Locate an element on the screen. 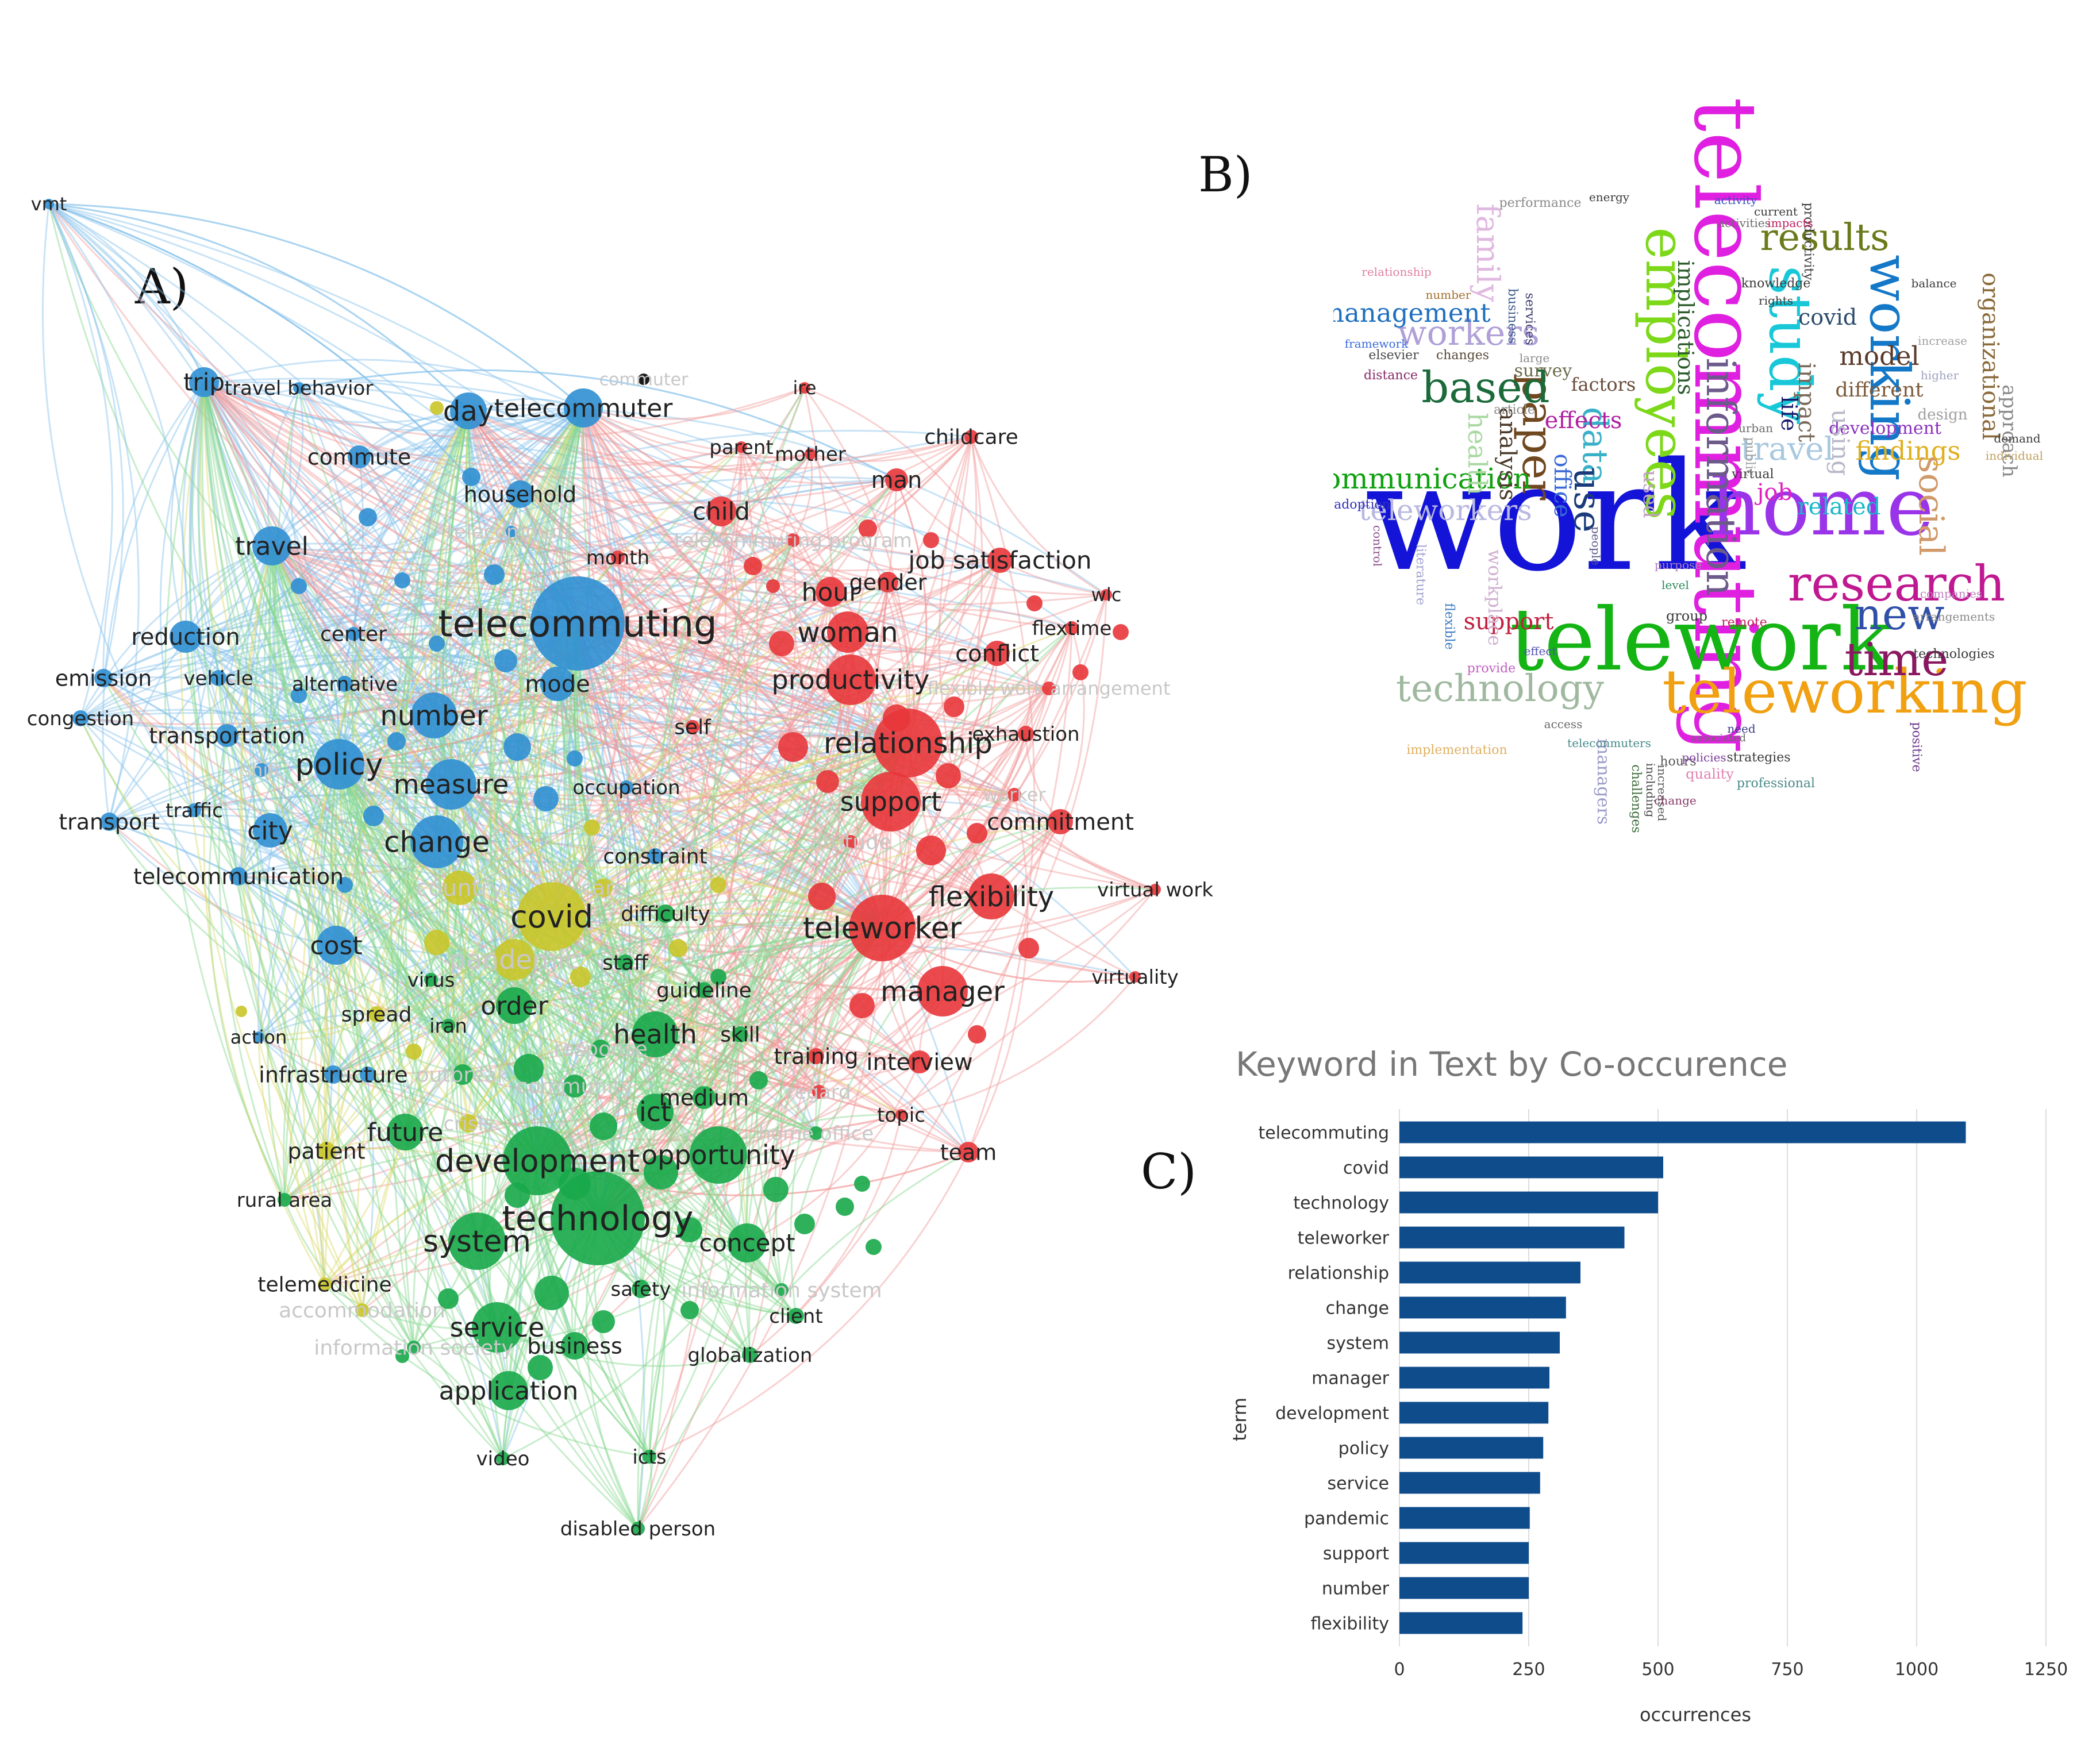  node-label-home-office: home office is located at coordinates (816, 1133).